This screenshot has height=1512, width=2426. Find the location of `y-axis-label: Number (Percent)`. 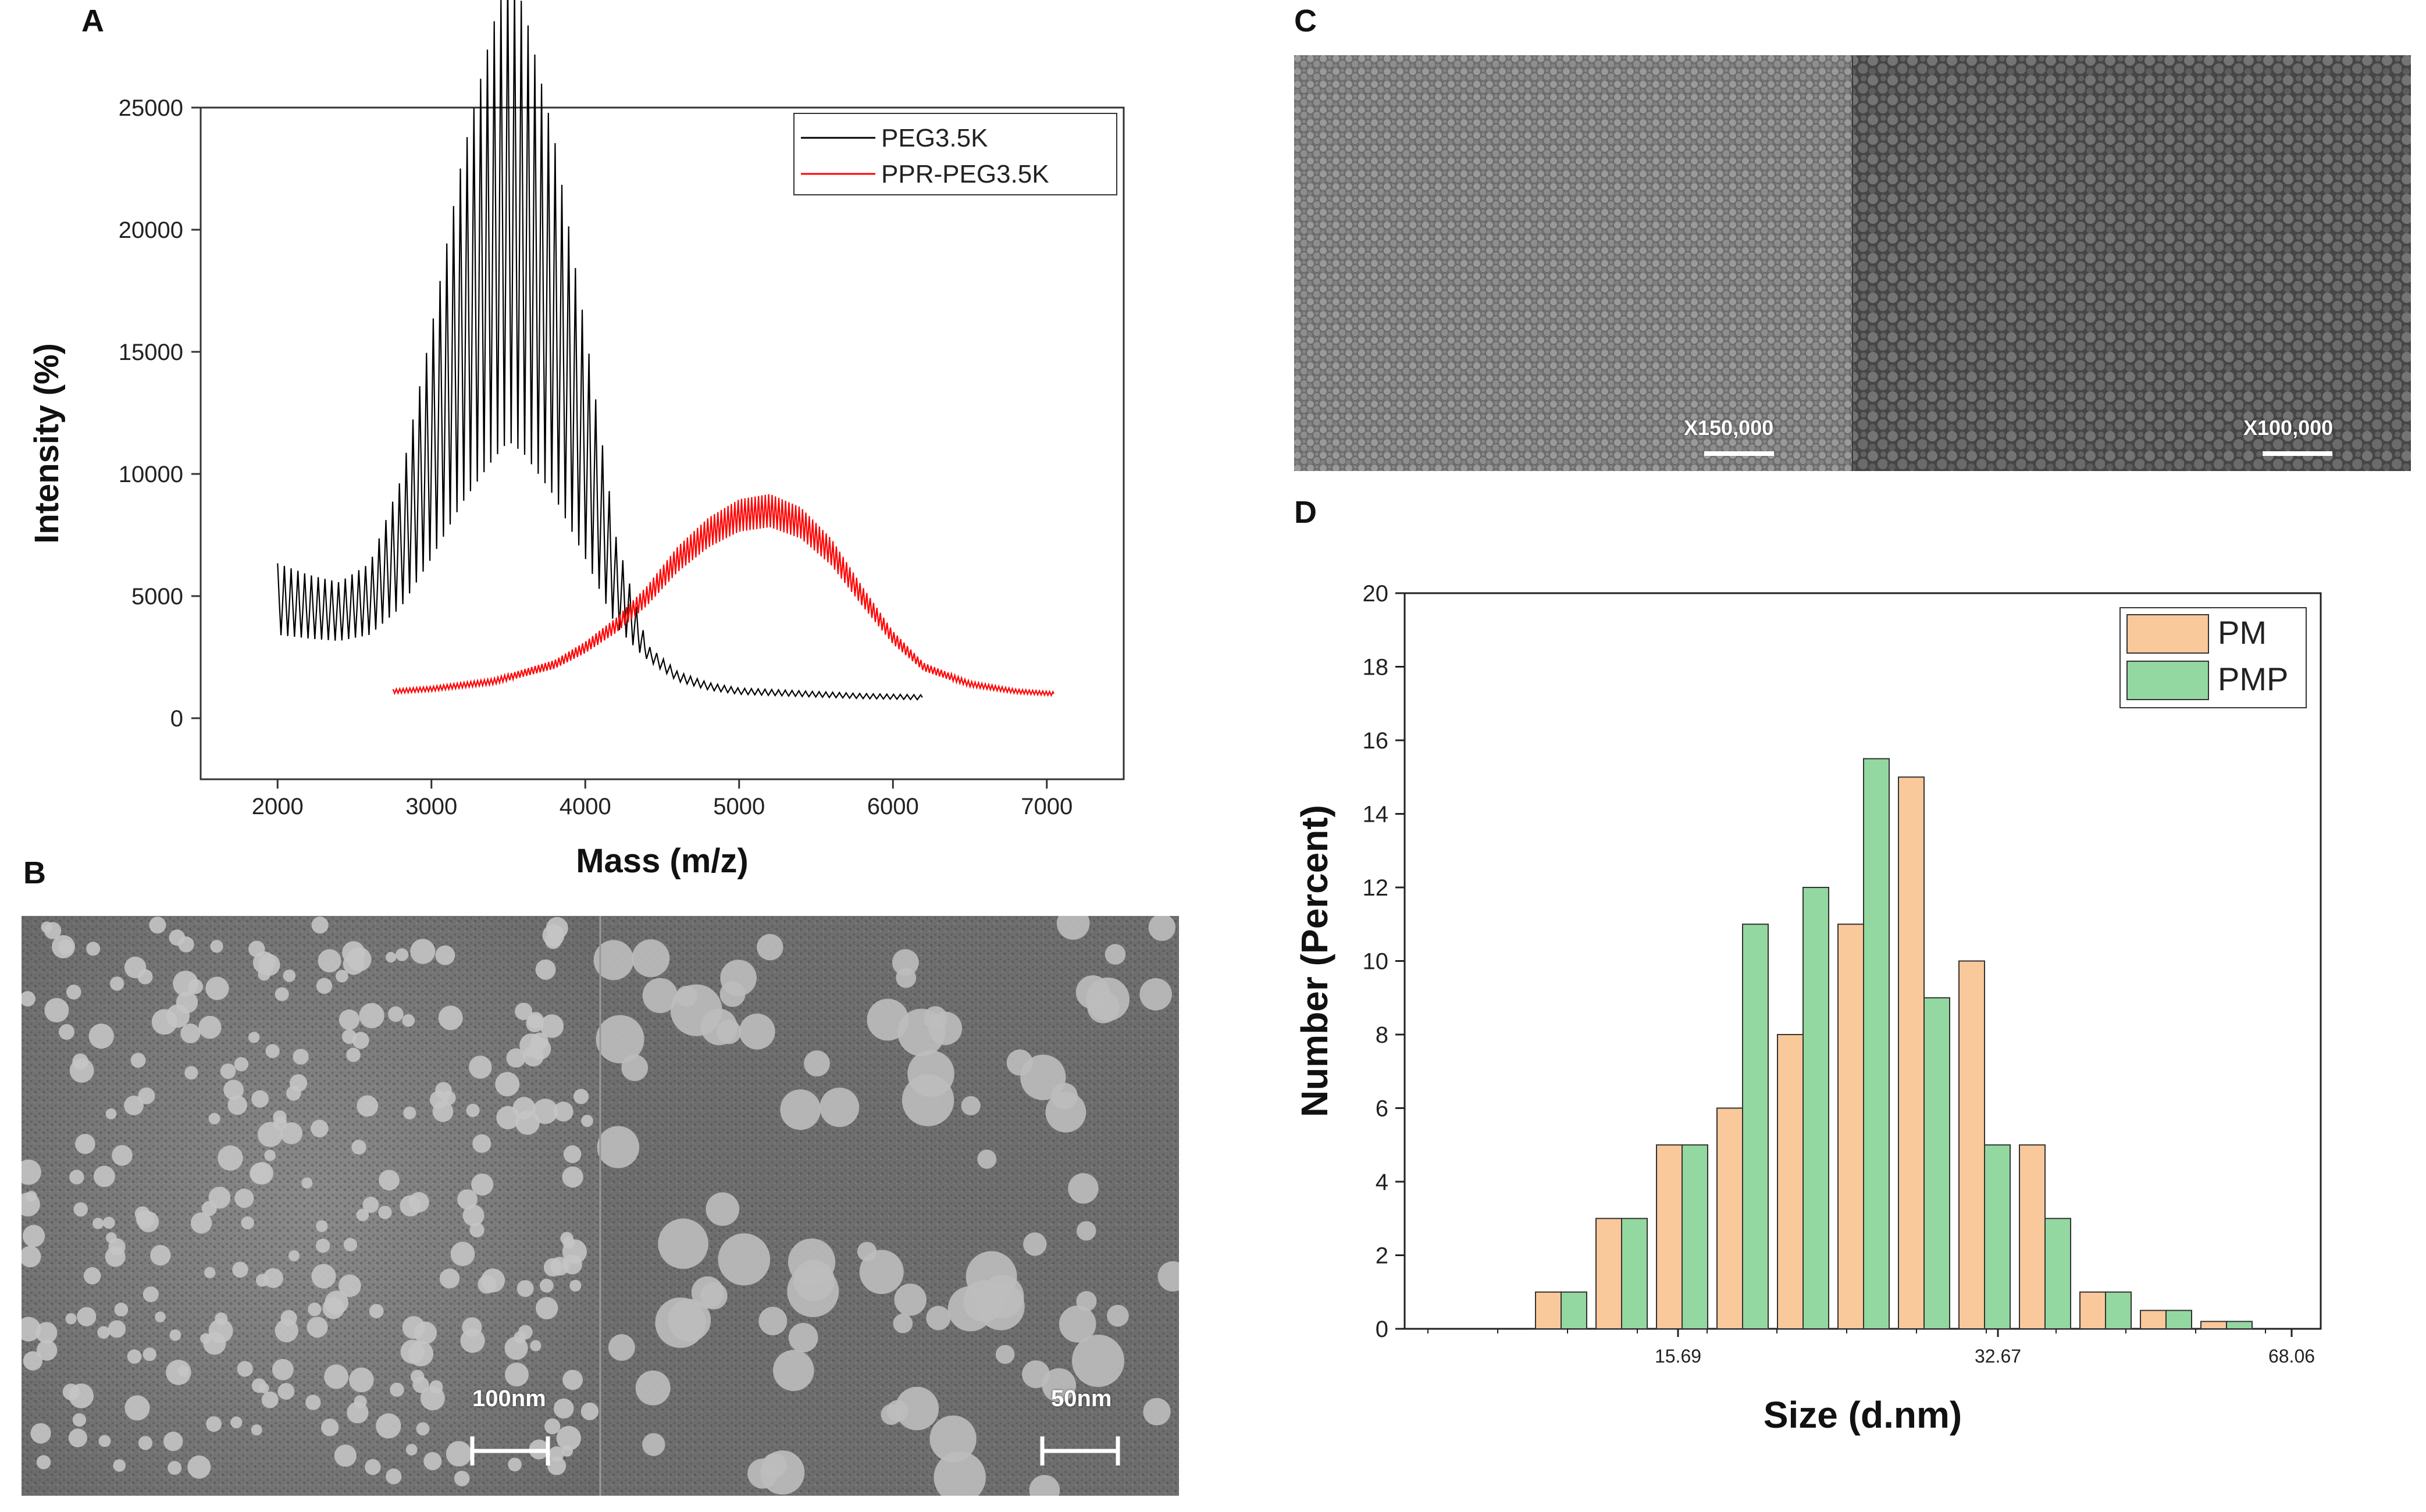

y-axis-label: Number (Percent) is located at coordinates (1314, 961).